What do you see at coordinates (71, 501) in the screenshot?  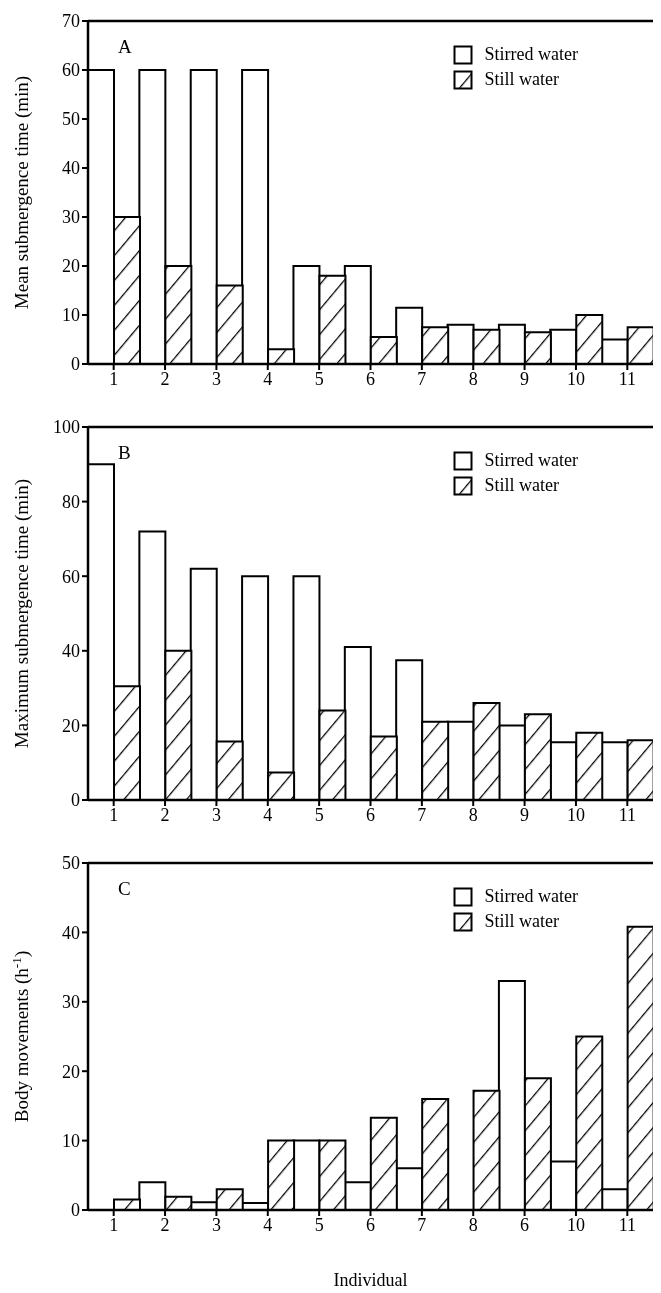 I see `y-tick-label: 80` at bounding box center [71, 501].